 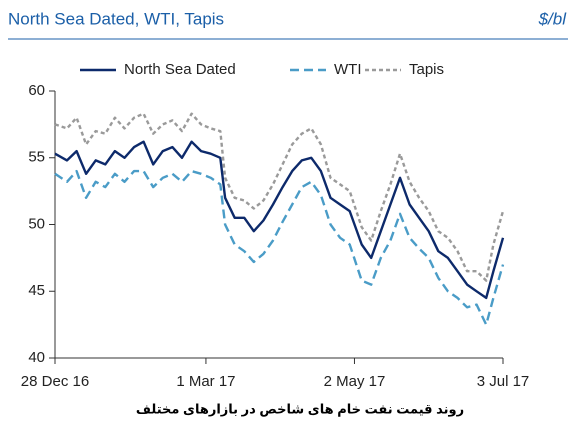 I want to click on y-tick-label: 50, so click(x=36, y=223).